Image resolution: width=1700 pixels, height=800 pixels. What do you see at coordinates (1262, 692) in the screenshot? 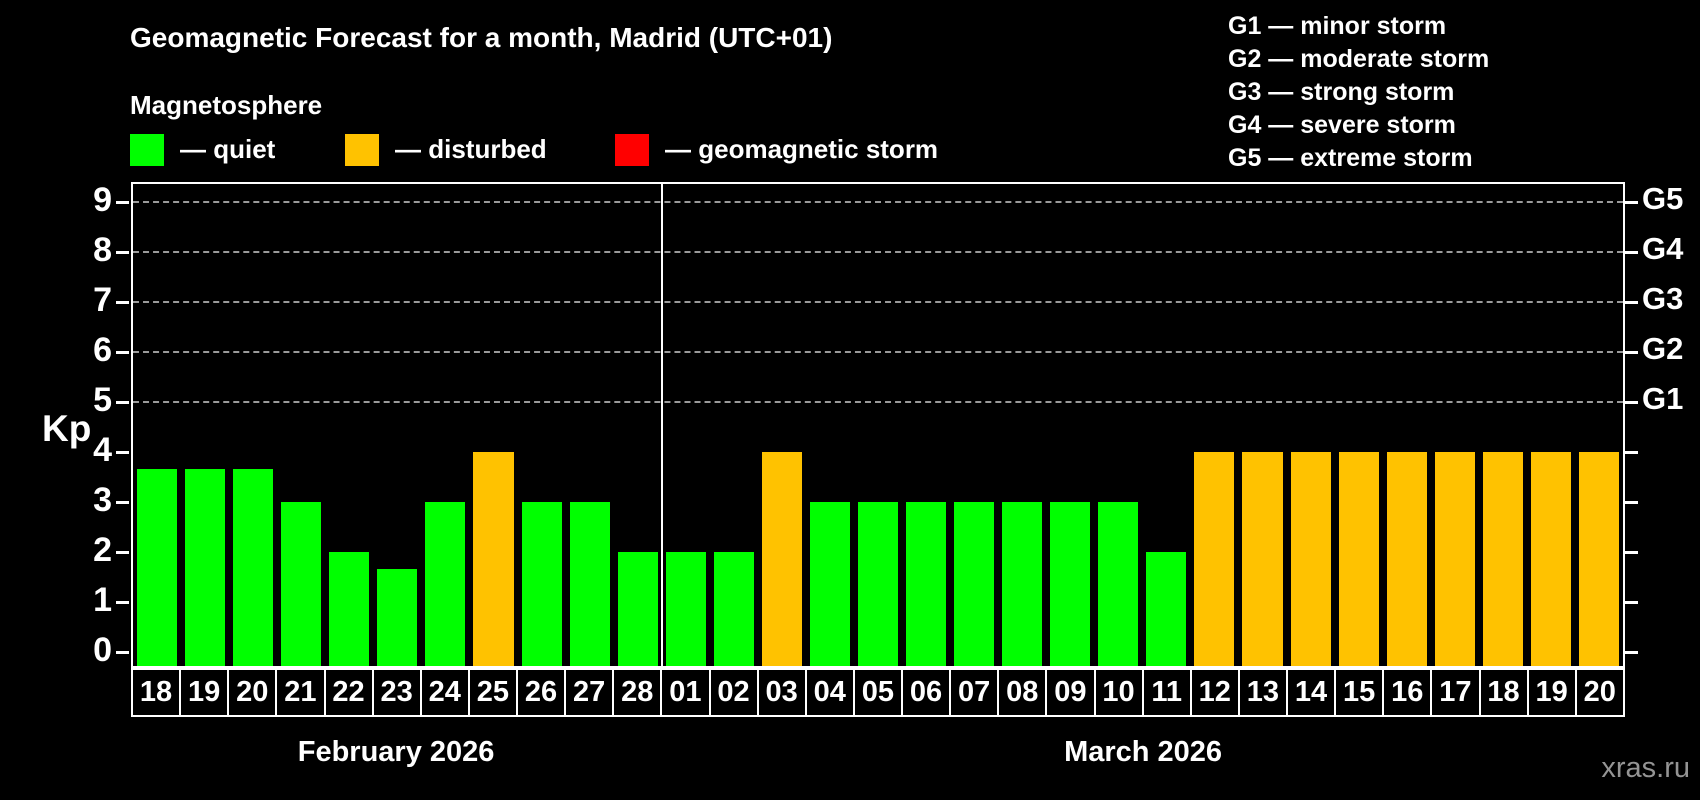
I see `date-label: 13` at bounding box center [1262, 692].